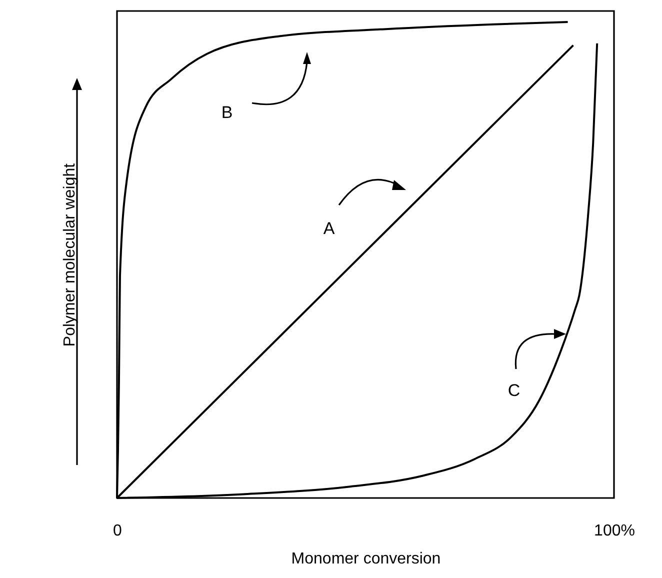 This screenshot has height=578, width=662. What do you see at coordinates (329, 228) in the screenshot?
I see `series-label: A` at bounding box center [329, 228].